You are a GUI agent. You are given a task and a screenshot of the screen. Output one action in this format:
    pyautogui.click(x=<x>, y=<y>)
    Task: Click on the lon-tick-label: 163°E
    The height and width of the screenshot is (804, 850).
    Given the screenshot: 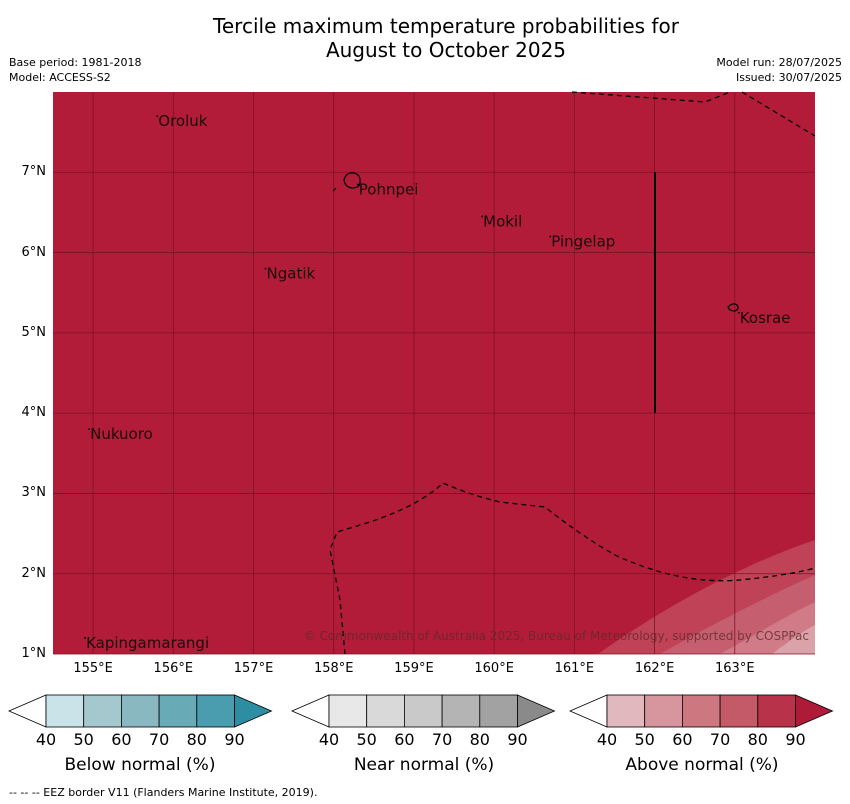 What is the action you would take?
    pyautogui.click(x=735, y=668)
    